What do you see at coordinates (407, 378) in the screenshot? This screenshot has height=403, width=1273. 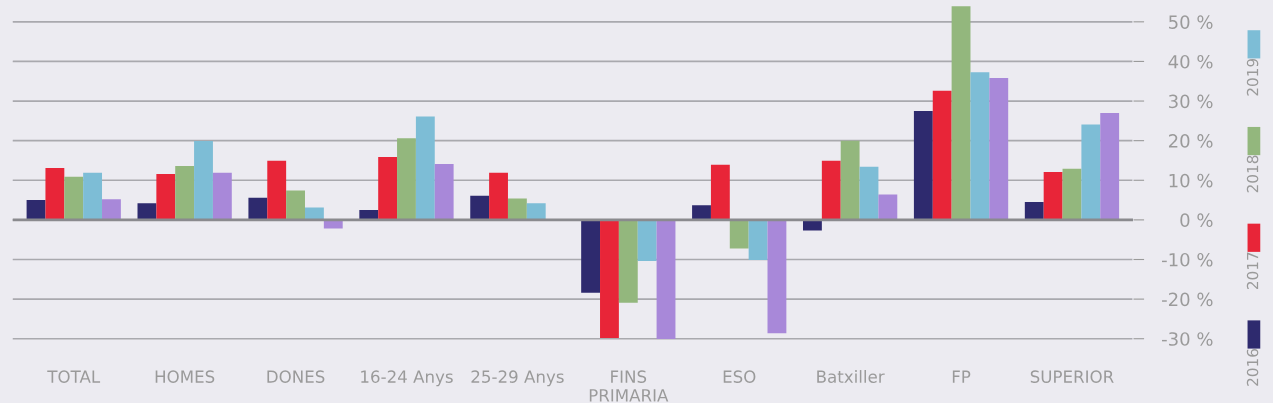 I see `x-tick-label: 16-24 Anys` at bounding box center [407, 378].